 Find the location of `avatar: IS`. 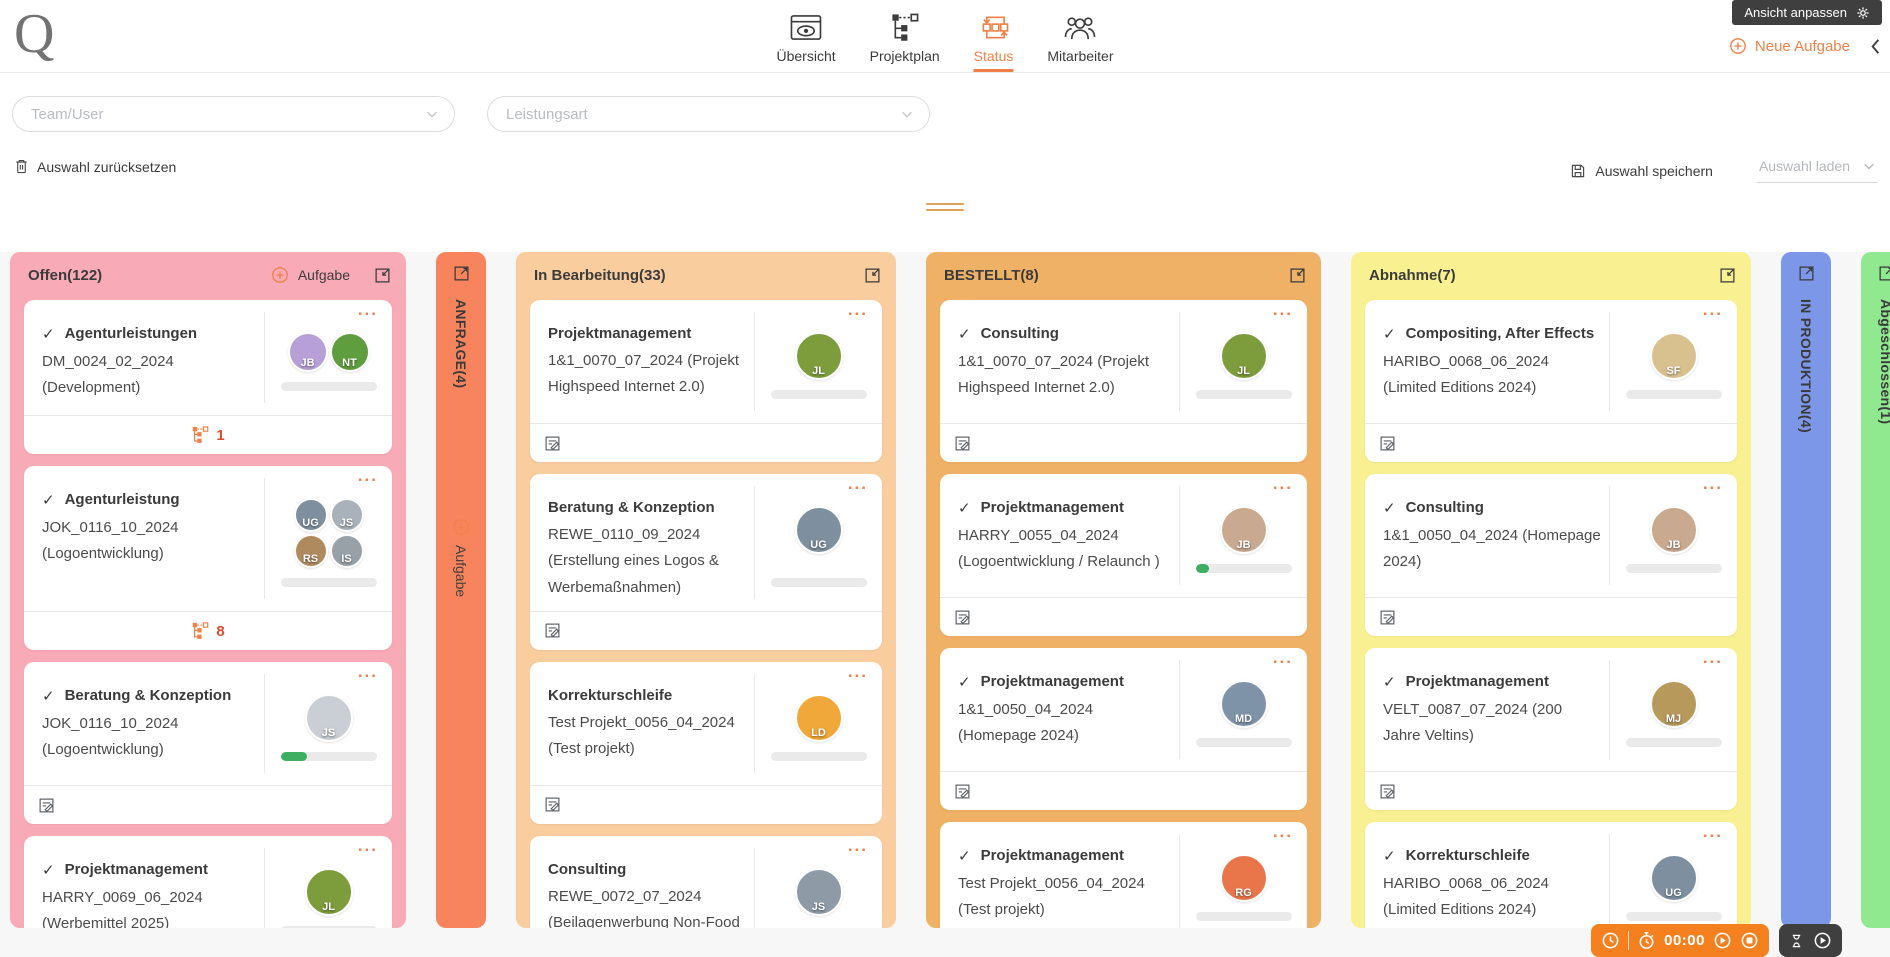

avatar: IS is located at coordinates (346, 551).